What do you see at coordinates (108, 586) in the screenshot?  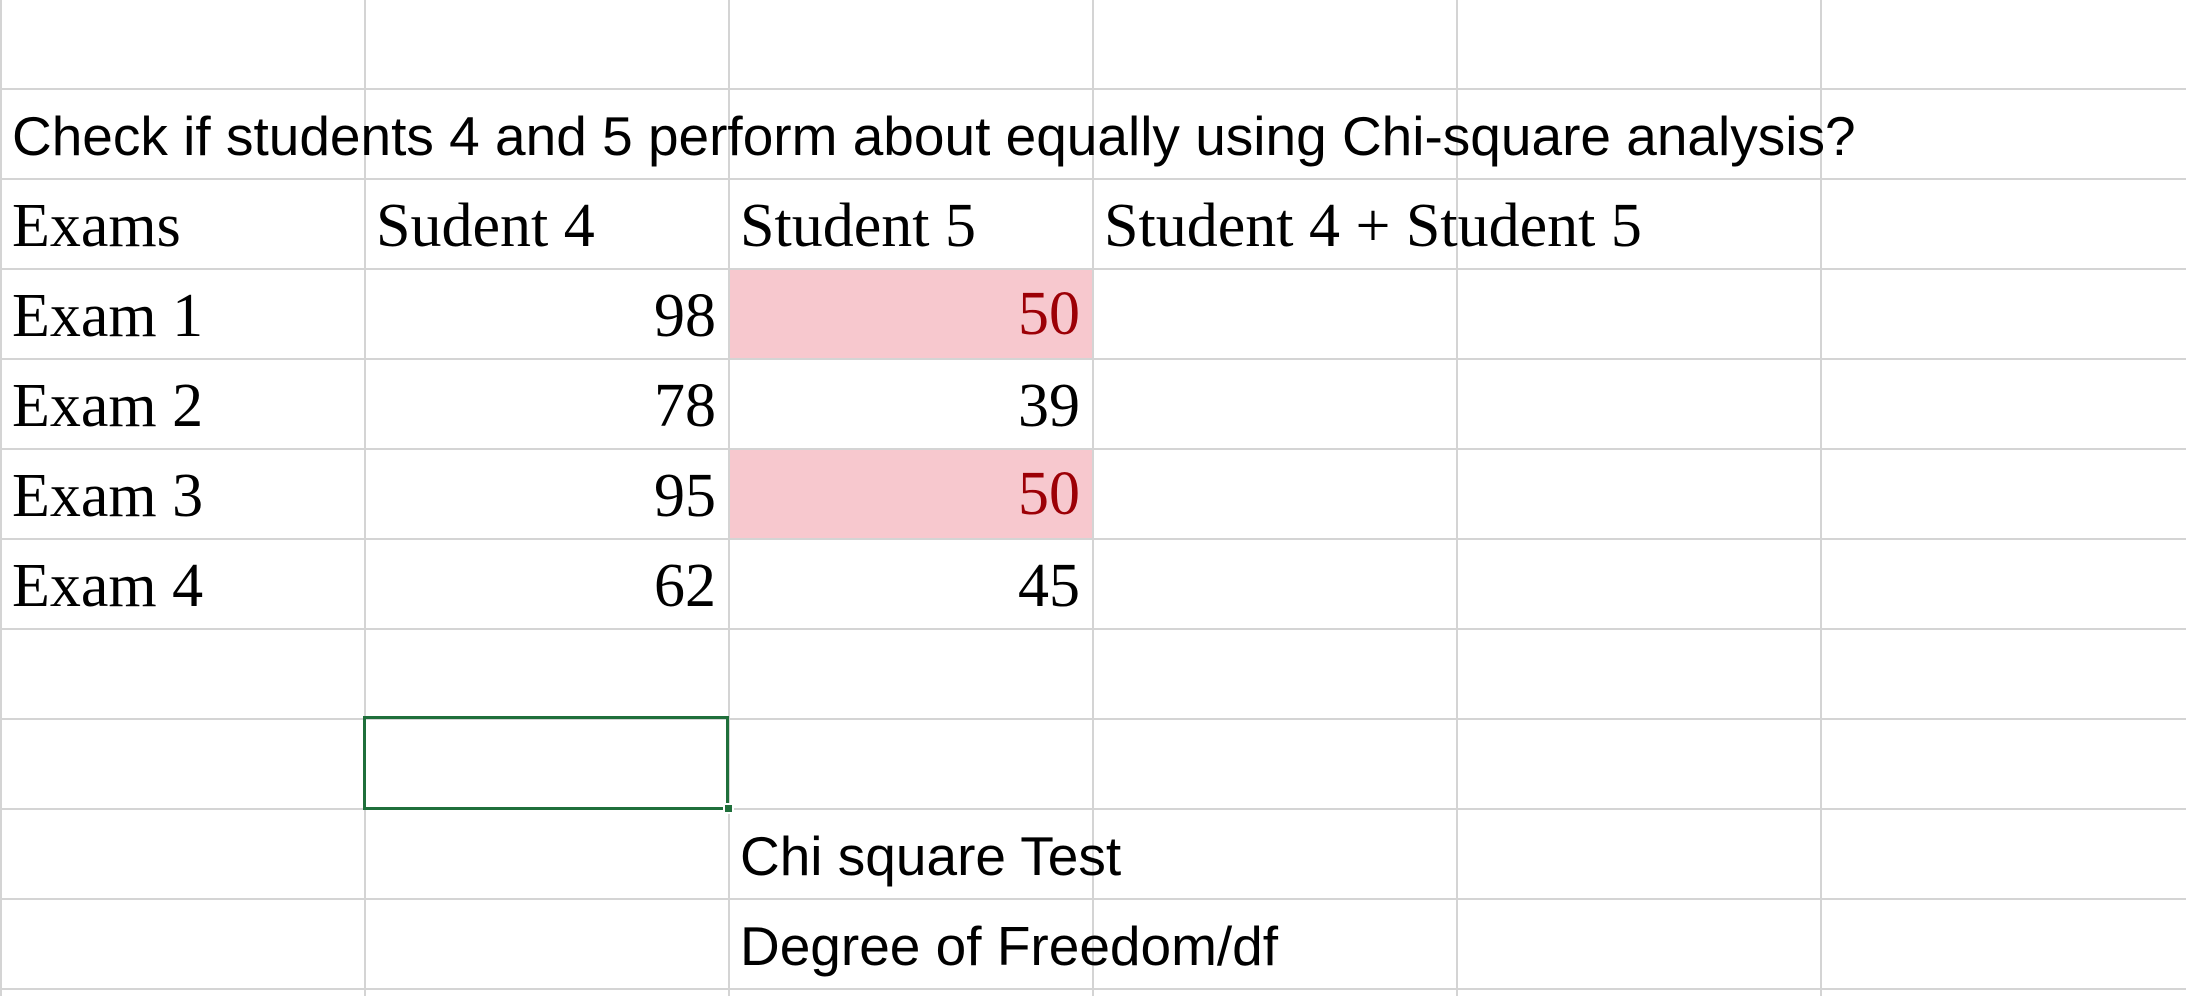 I see `exam-label: Exam 4` at bounding box center [108, 586].